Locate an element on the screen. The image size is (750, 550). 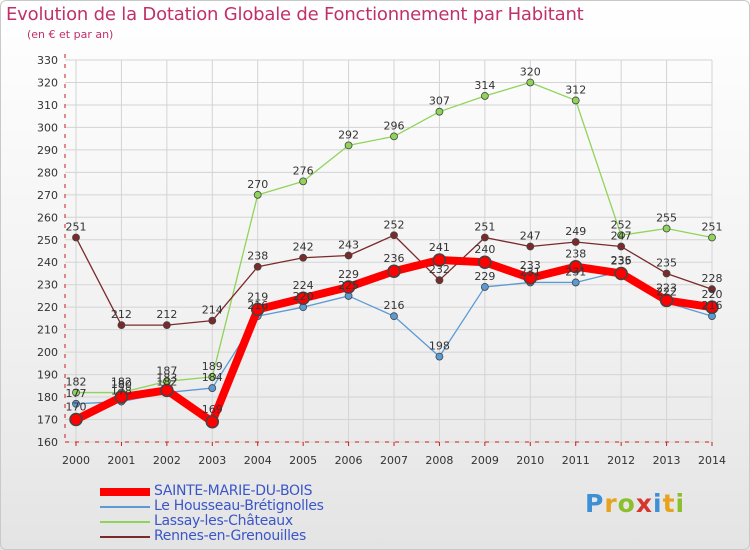
data-label: 187 is located at coordinates (166, 370).